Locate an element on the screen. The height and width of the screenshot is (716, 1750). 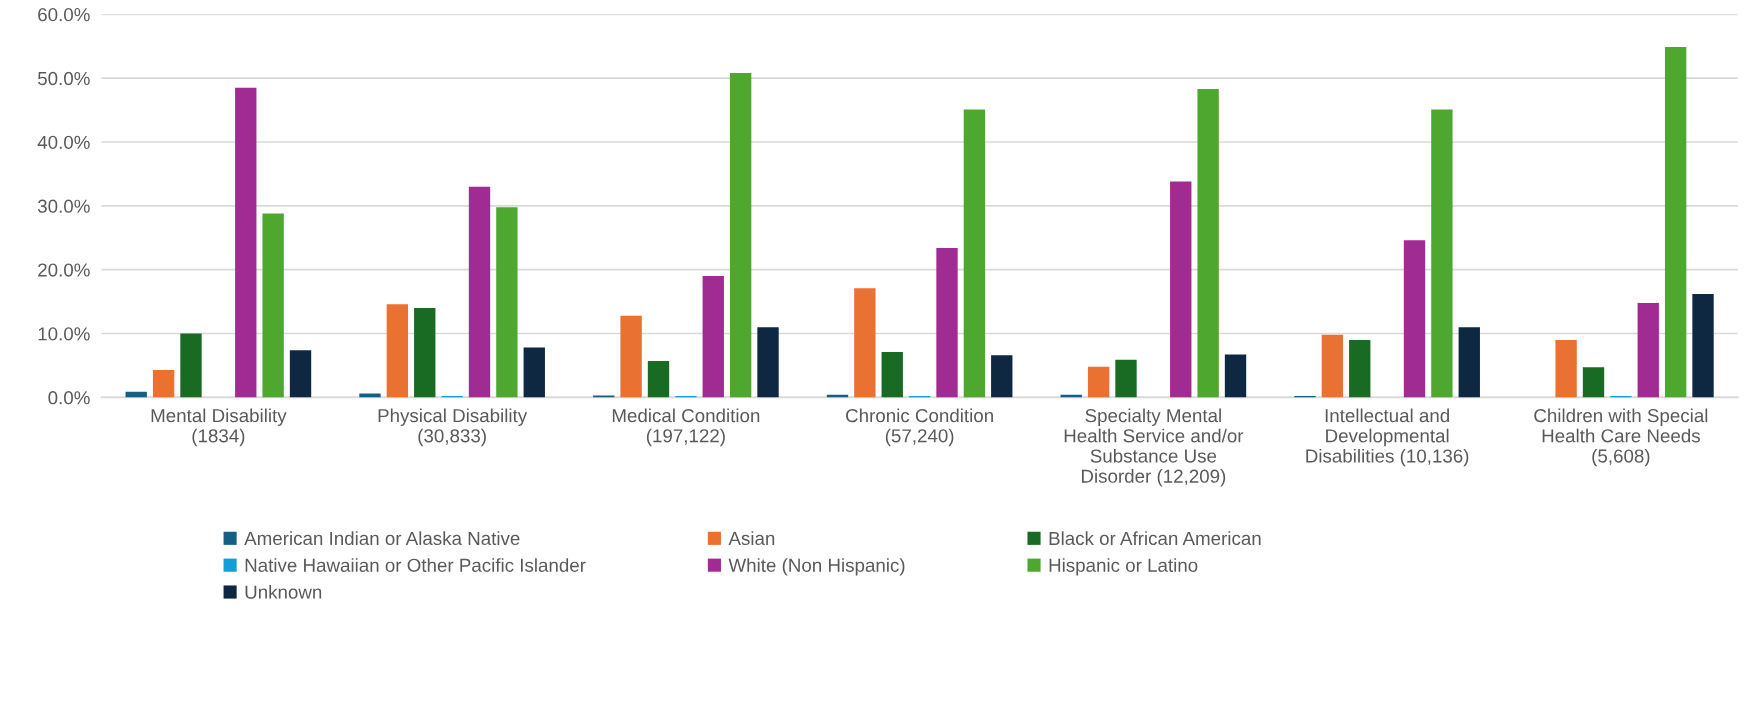
legend-label: White (Non Hispanic) is located at coordinates (816, 567).